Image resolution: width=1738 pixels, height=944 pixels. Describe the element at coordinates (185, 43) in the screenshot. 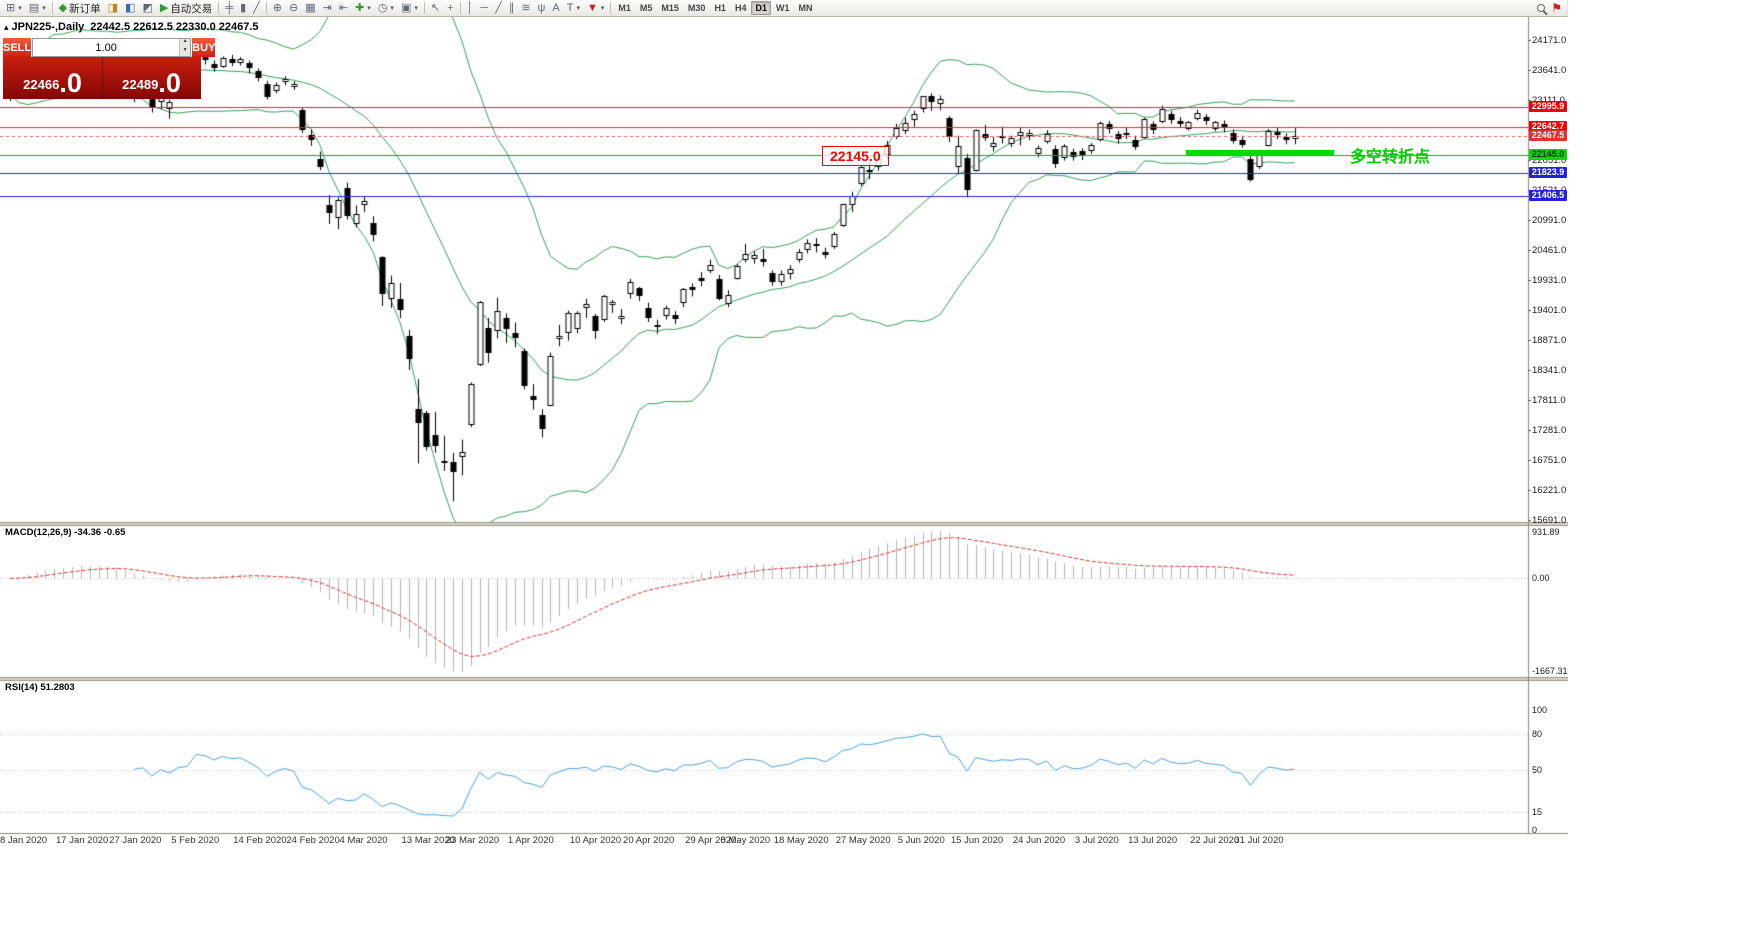

I see `stepper-up-icon: ▲` at that location.